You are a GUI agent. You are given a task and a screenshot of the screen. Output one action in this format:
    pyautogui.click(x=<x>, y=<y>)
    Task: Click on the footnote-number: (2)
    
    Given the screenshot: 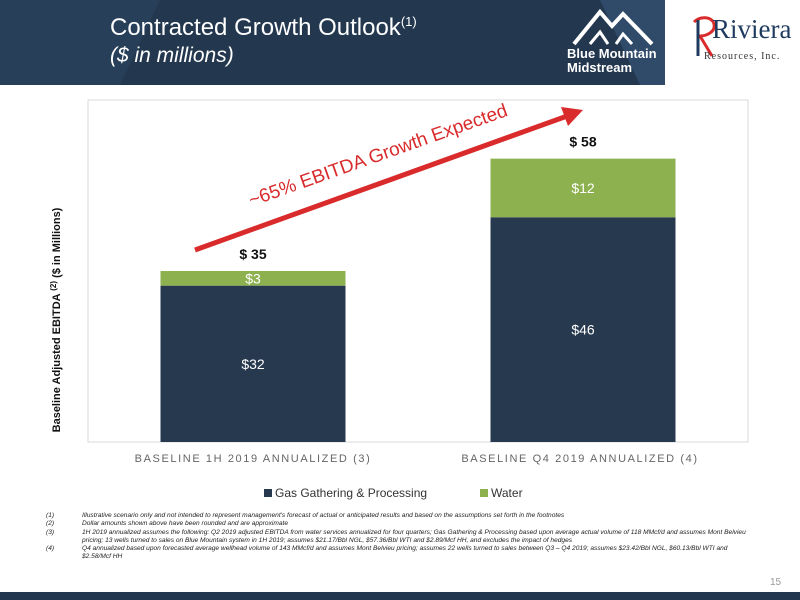 What is the action you would take?
    pyautogui.click(x=50, y=524)
    